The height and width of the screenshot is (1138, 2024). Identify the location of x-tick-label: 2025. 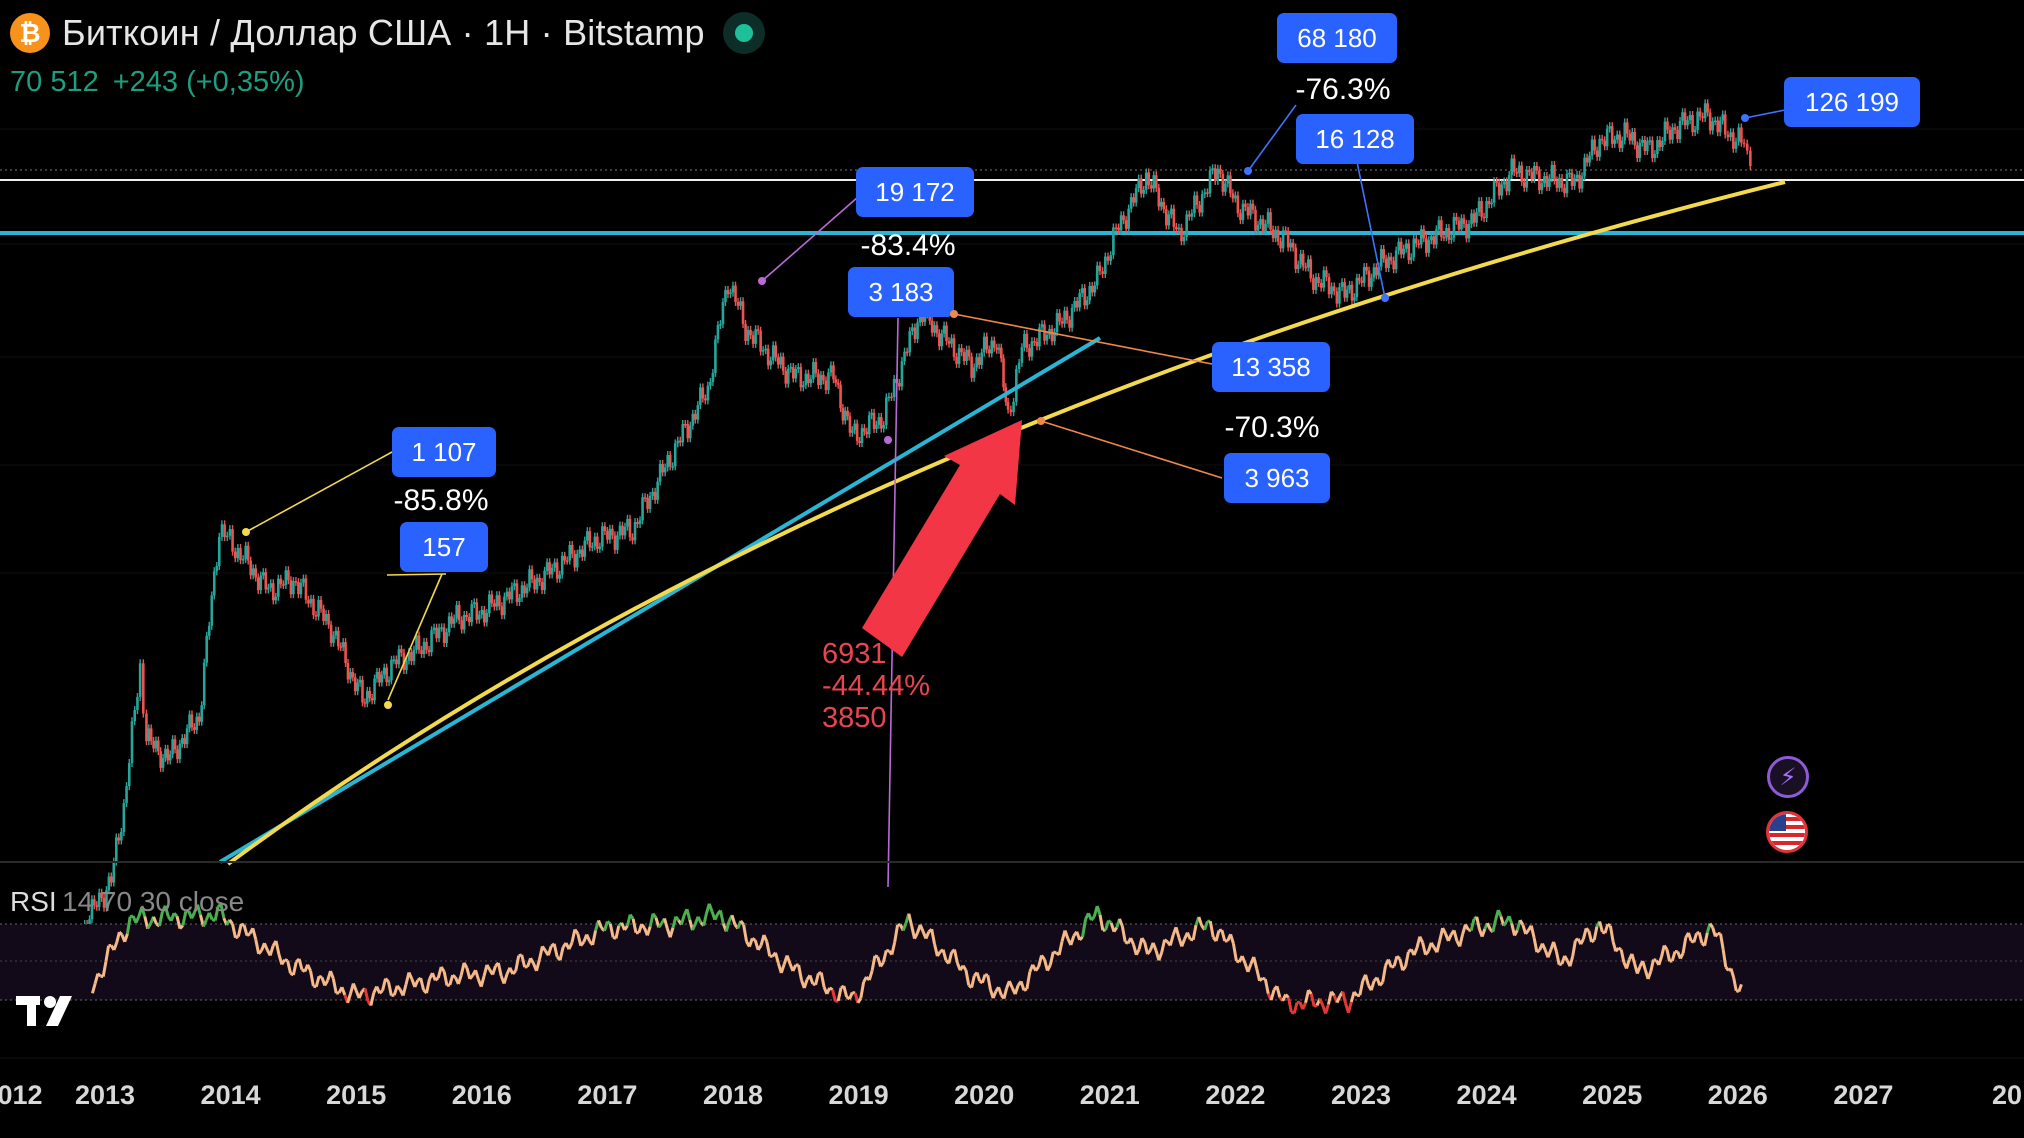
(1612, 1095).